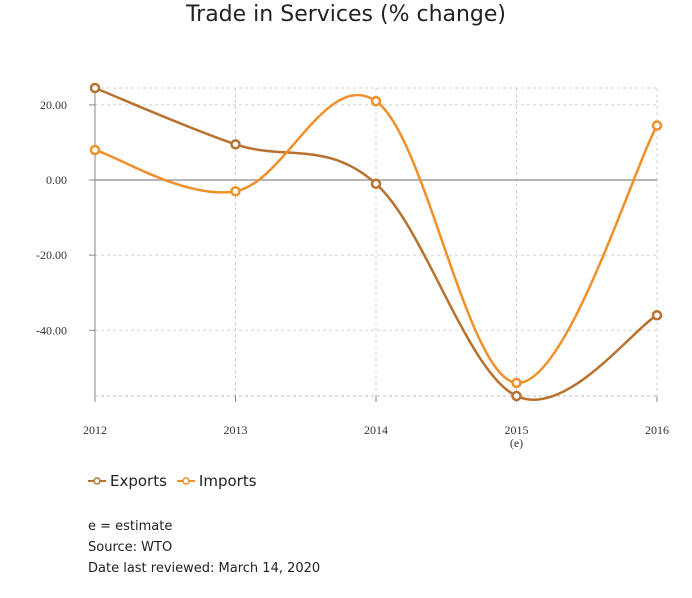  What do you see at coordinates (53, 105) in the screenshot?
I see `y-tick-label: 20.00` at bounding box center [53, 105].